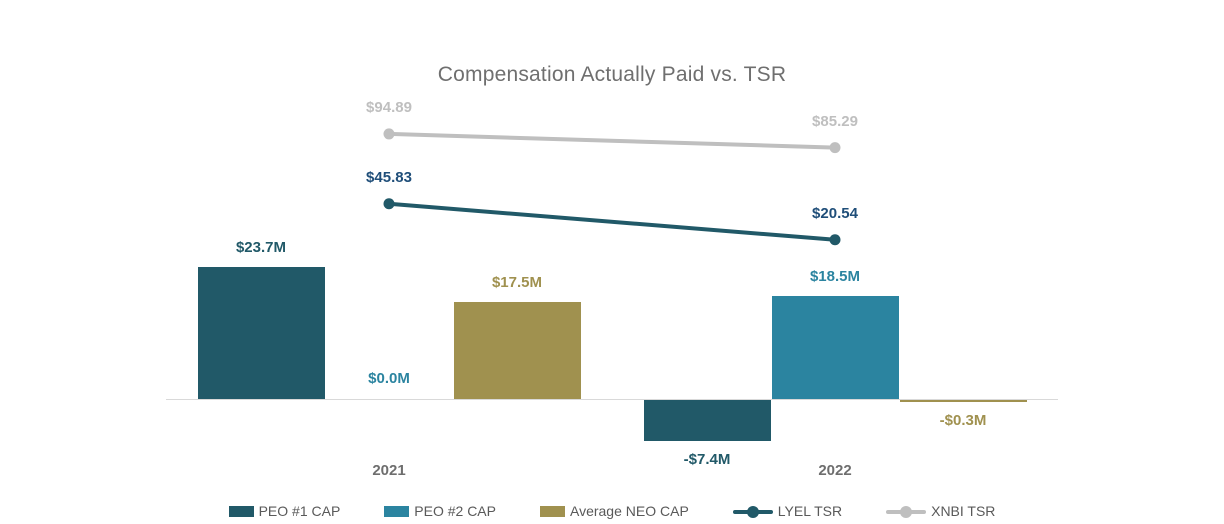 The height and width of the screenshot is (524, 1224). I want to click on bar-average-neo-cap-2022, so click(963, 401).